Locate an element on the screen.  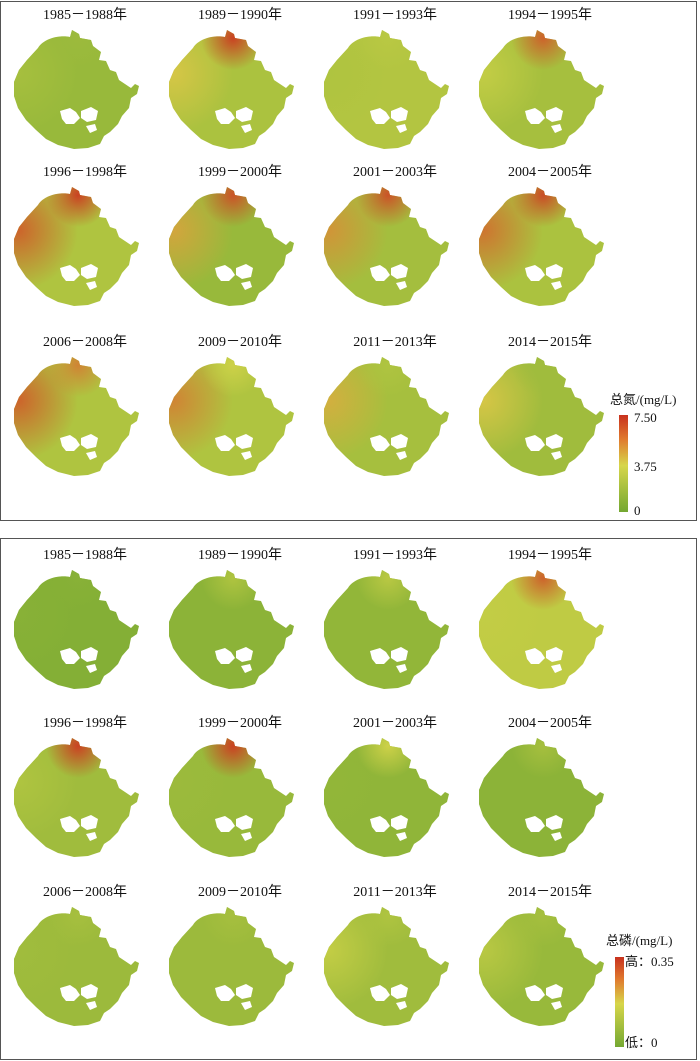
tp-map-4: 1994－1995年 is located at coordinates (550, 633).